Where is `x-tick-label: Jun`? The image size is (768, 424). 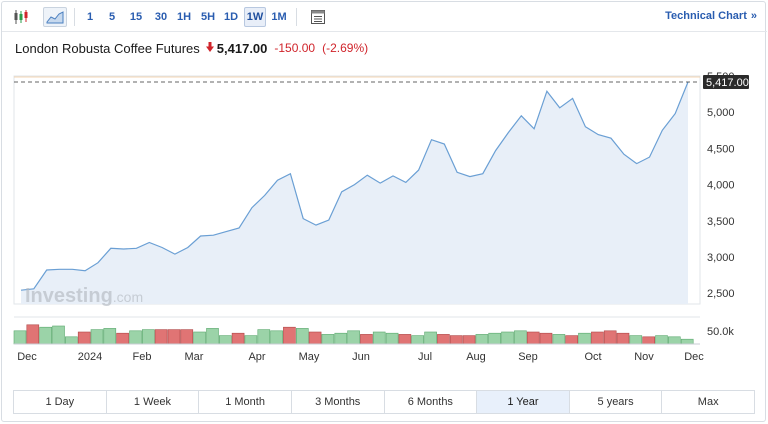
x-tick-label: Jun is located at coordinates (361, 357).